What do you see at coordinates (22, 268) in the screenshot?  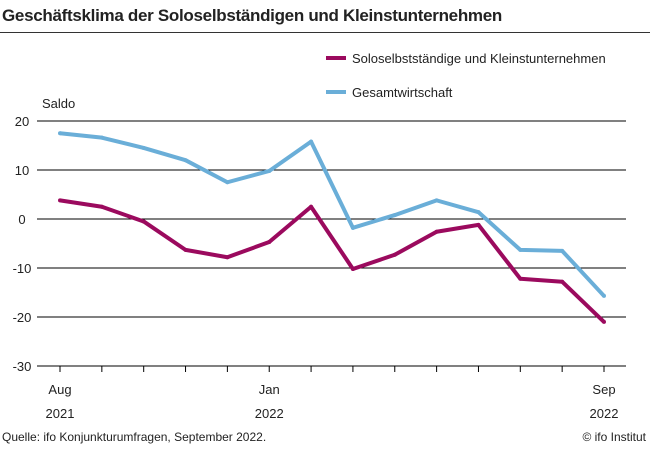 I see `y-tick-label: -10` at bounding box center [22, 268].